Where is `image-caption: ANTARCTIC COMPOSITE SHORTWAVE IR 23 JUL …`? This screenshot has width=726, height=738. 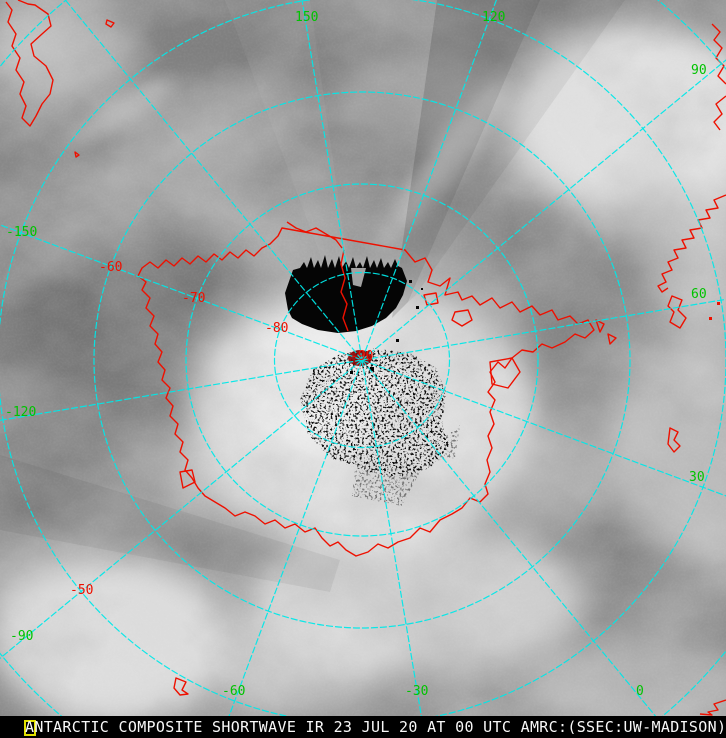
image-caption: ANTARCTIC COMPOSITE SHORTWAVE IR 23 JUL … is located at coordinates (375, 727).